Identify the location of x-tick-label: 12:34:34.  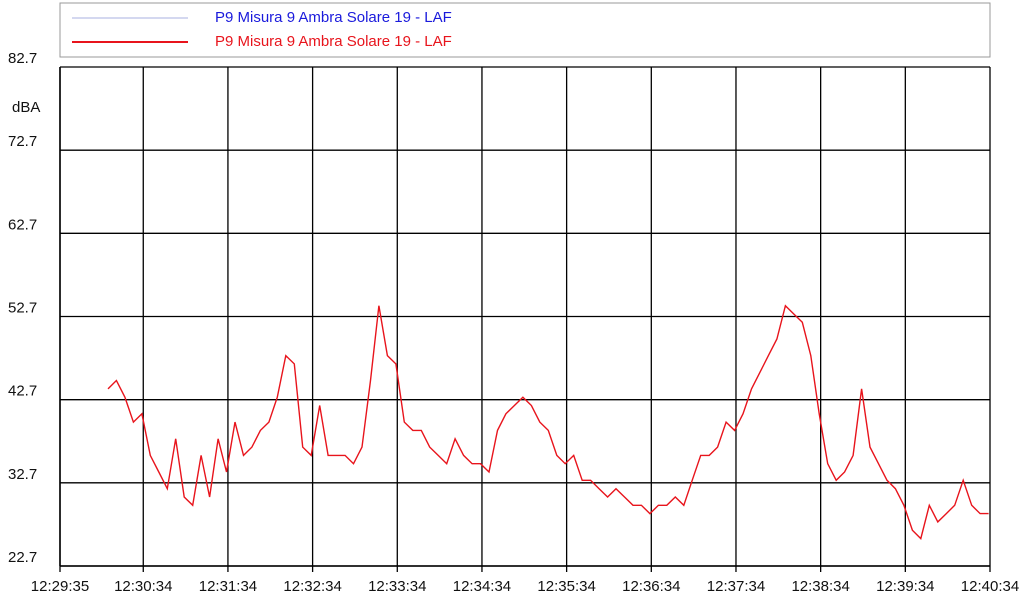
(482, 586).